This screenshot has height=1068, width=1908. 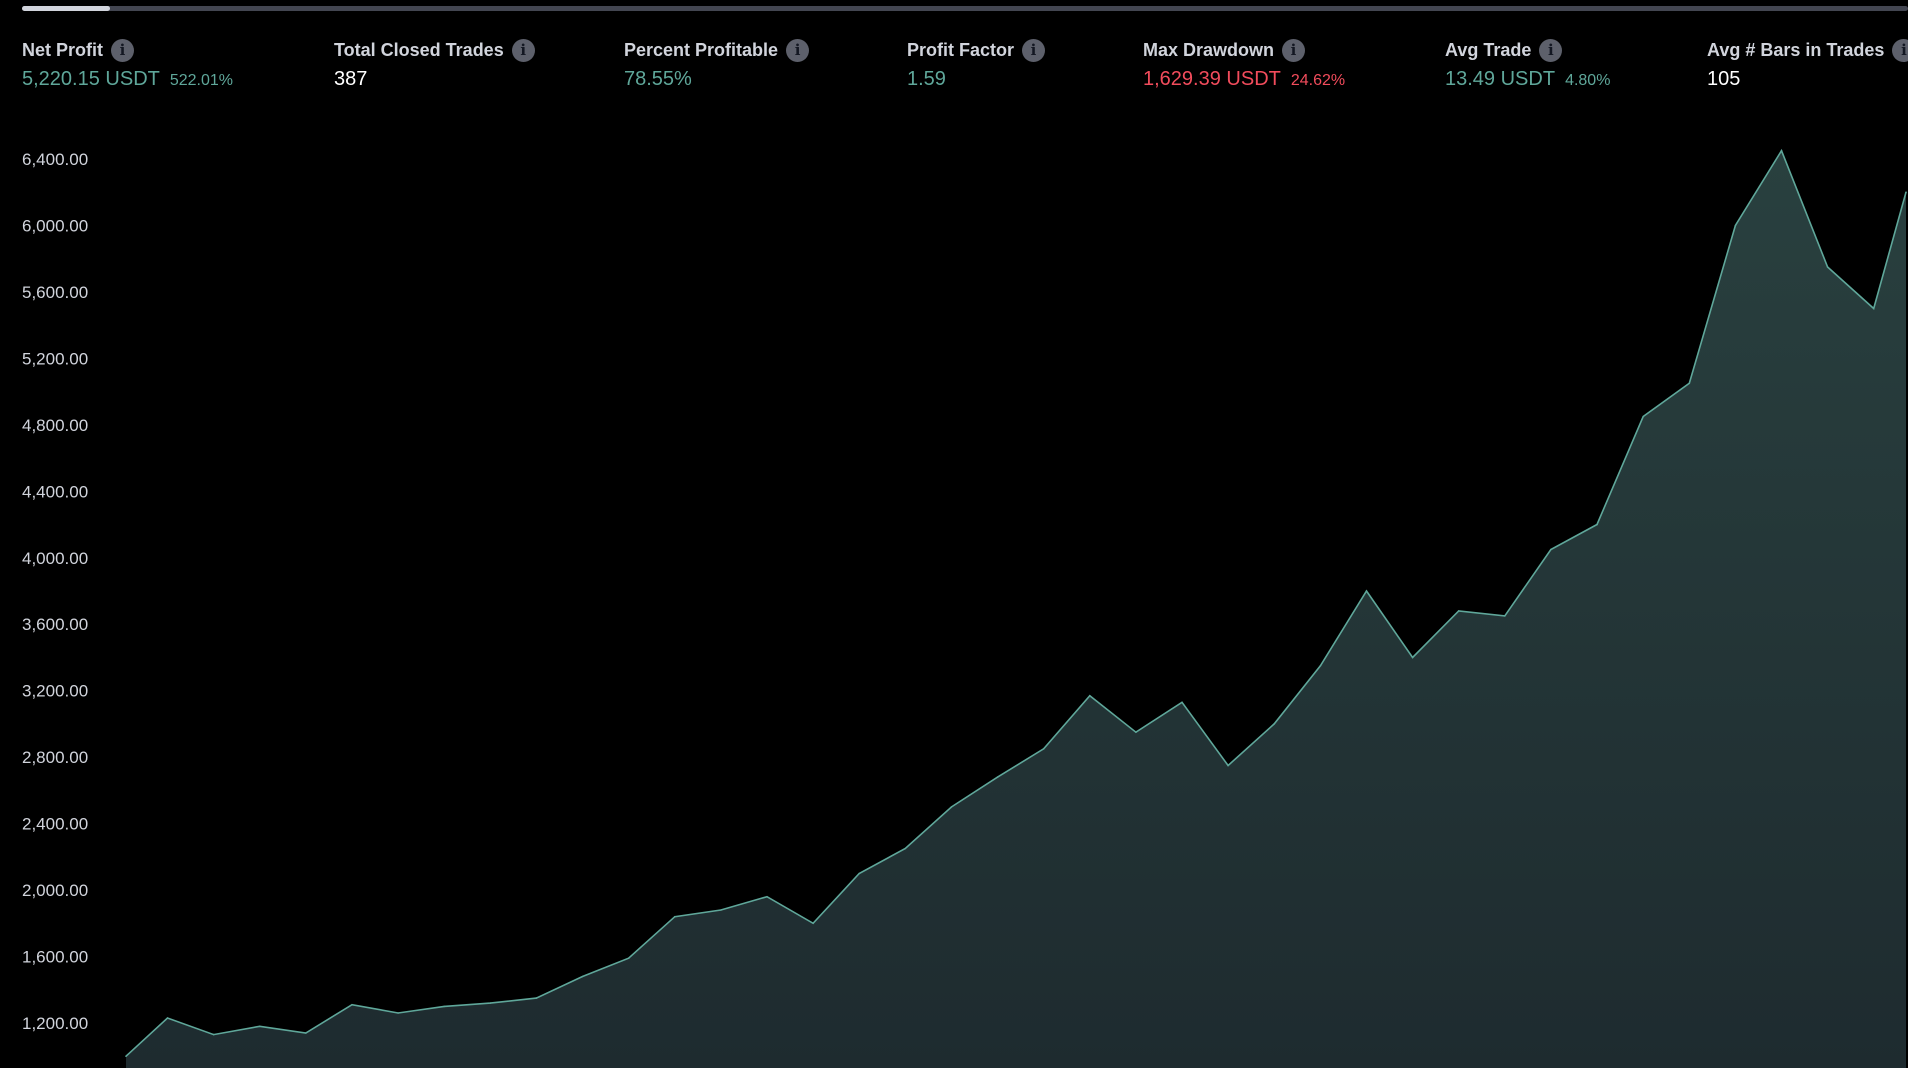 I want to click on metric-value: 1.59, so click(x=976, y=79).